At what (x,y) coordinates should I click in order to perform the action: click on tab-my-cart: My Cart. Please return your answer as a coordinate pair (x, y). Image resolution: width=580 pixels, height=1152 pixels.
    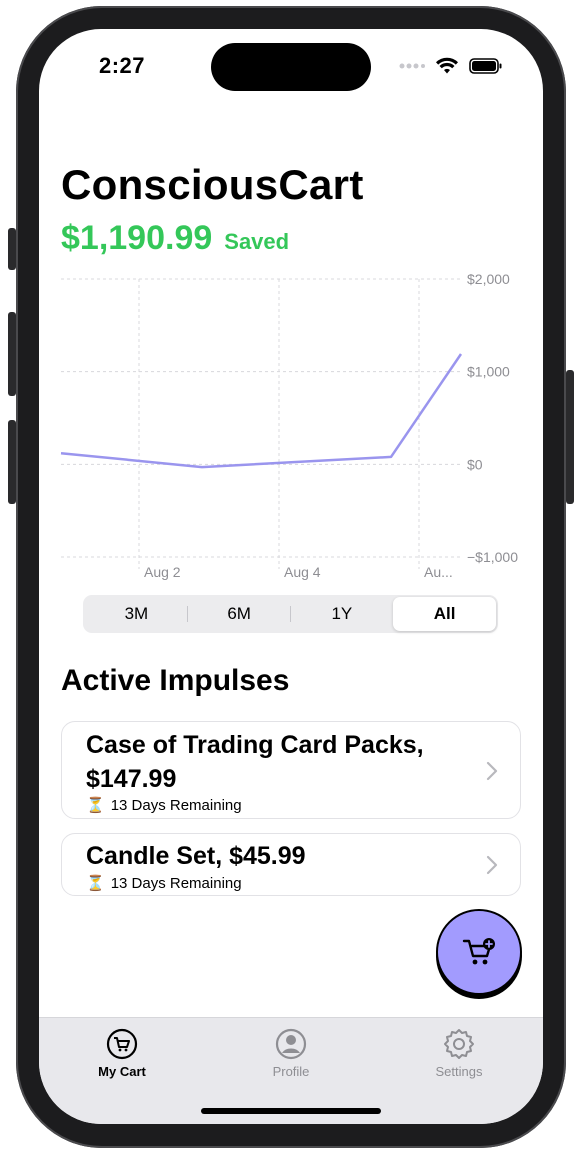
    Looking at the image, I should click on (122, 1053).